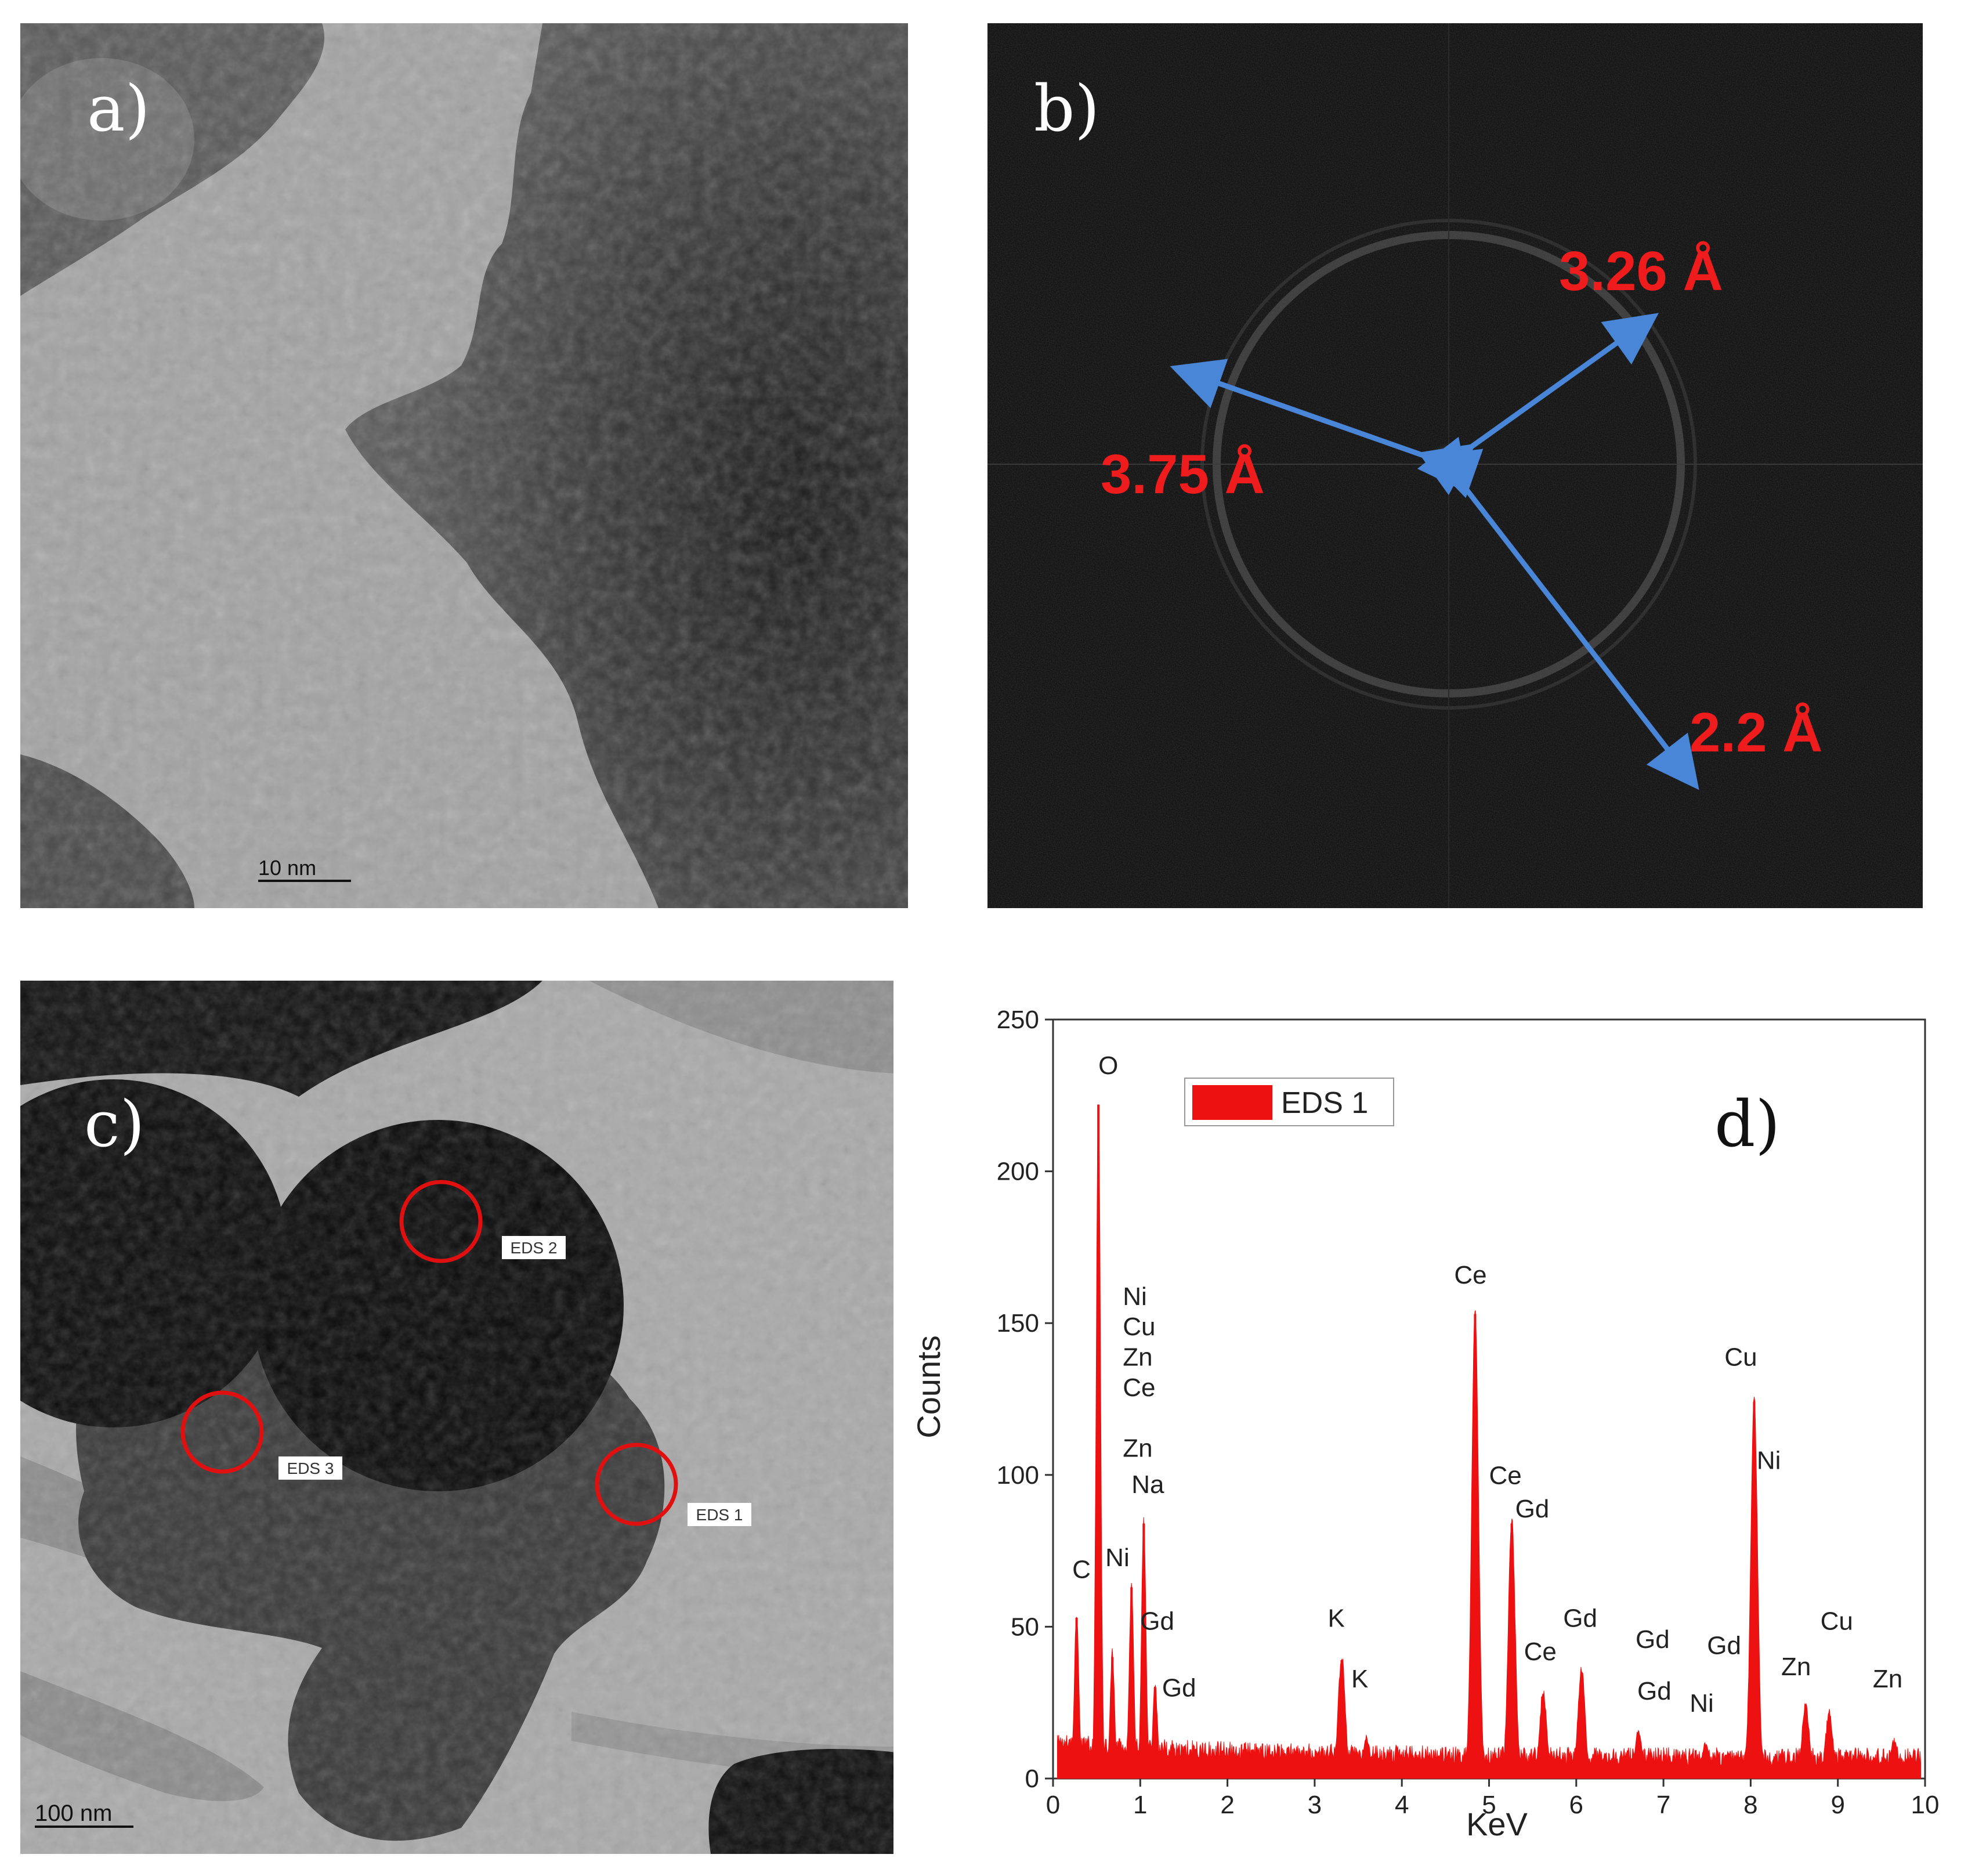 This screenshot has height=1876, width=1968. What do you see at coordinates (1232, 1102) in the screenshot?
I see `legend-swatch` at bounding box center [1232, 1102].